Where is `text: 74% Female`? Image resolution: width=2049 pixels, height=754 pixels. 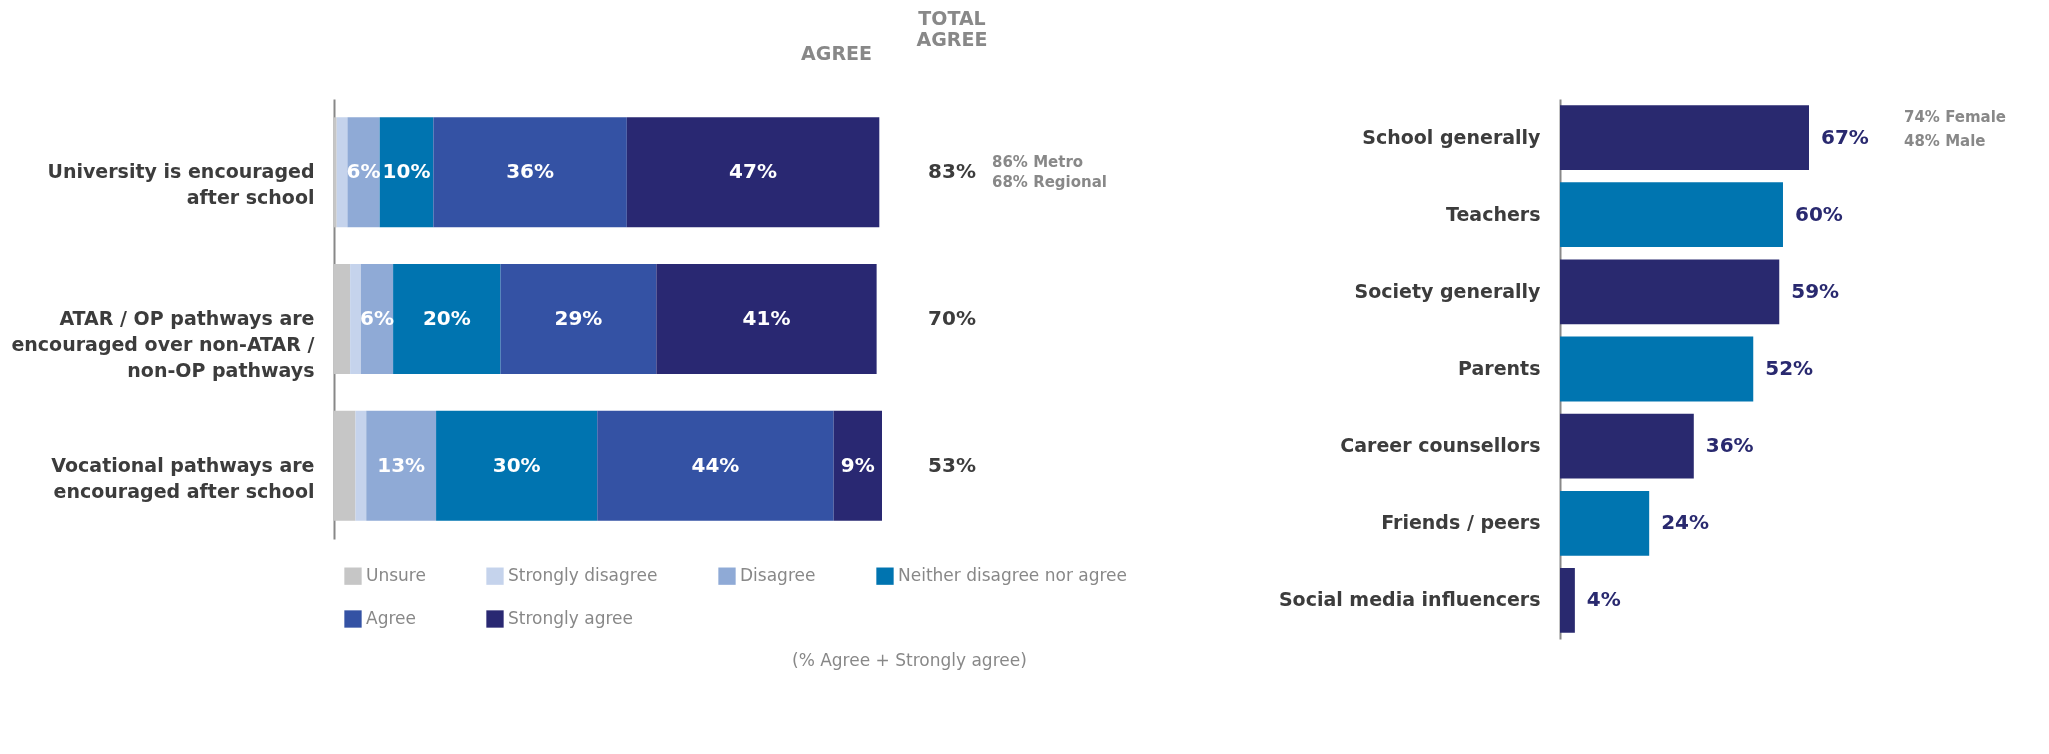
text: 74% Female is located at coordinates (1955, 117).